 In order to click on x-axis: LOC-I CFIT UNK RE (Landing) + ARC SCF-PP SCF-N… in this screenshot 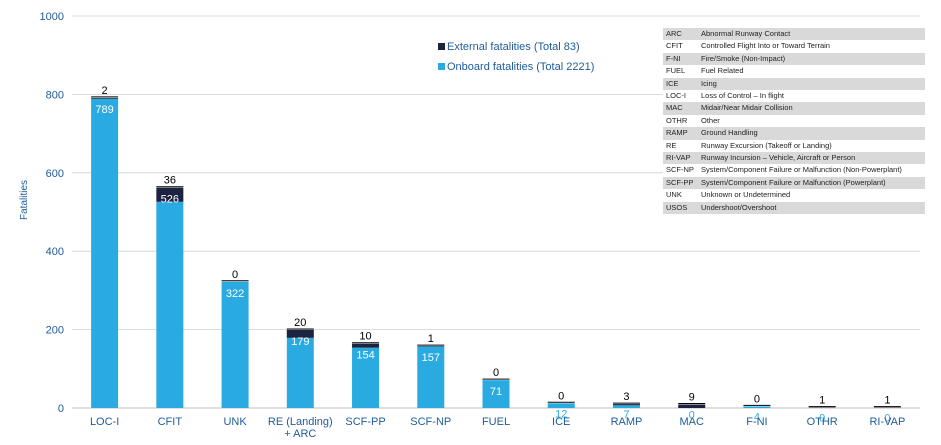, I will do `click(497, 428)`.